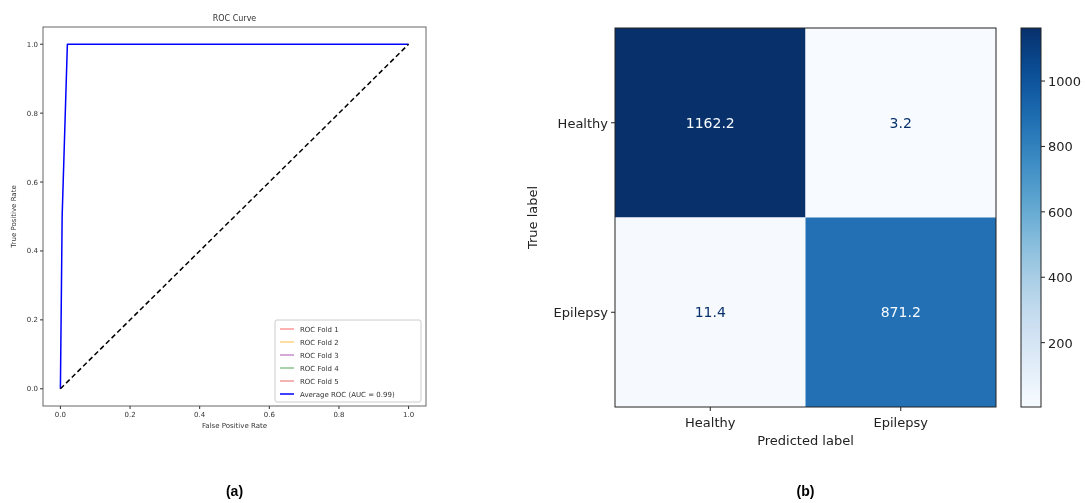 The image size is (1085, 503). I want to click on data-label: 3.2, so click(900, 122).